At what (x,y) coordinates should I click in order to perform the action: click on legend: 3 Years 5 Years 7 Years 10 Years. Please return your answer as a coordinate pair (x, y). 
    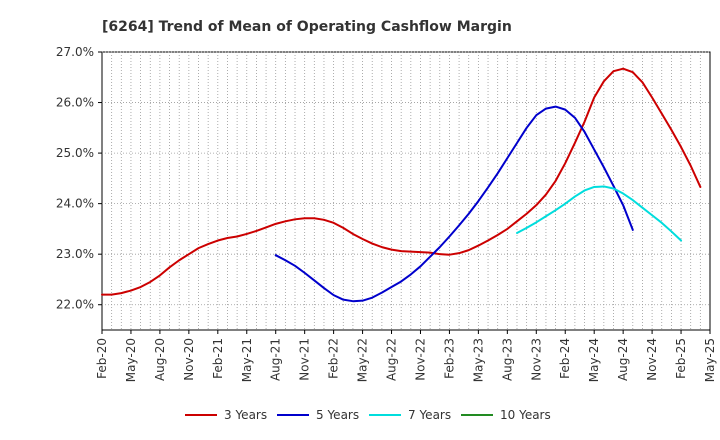
    Looking at the image, I should click on (368, 415).